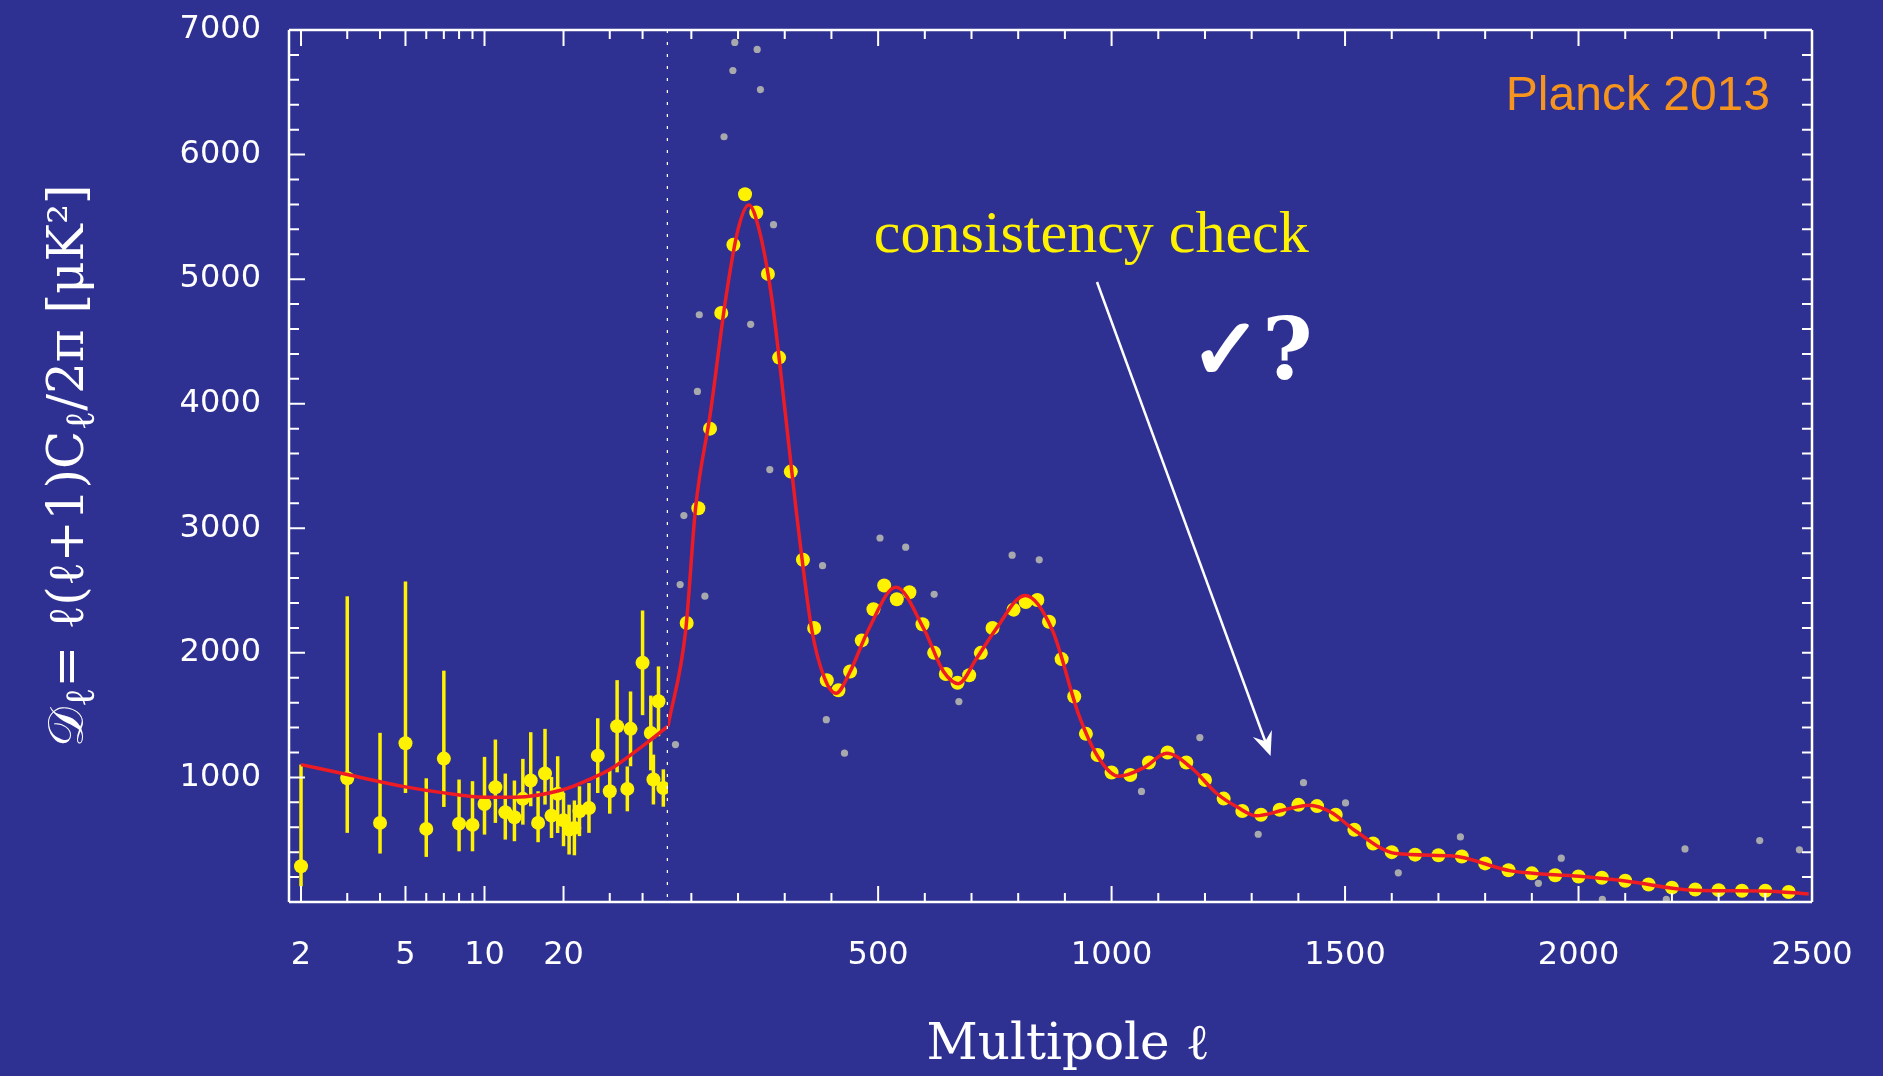  Describe the element at coordinates (1637, 93) in the screenshot. I see `annotation: Planck 2013` at that location.